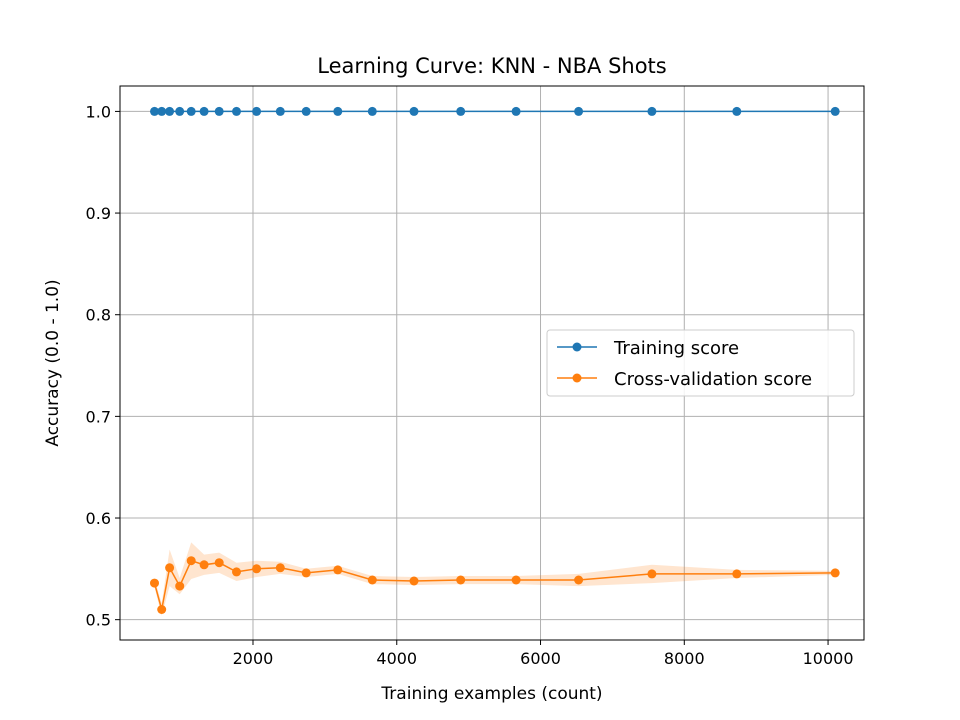 The height and width of the screenshot is (720, 960). Describe the element at coordinates (98, 518) in the screenshot. I see `y-tick-label: 0.6` at that location.